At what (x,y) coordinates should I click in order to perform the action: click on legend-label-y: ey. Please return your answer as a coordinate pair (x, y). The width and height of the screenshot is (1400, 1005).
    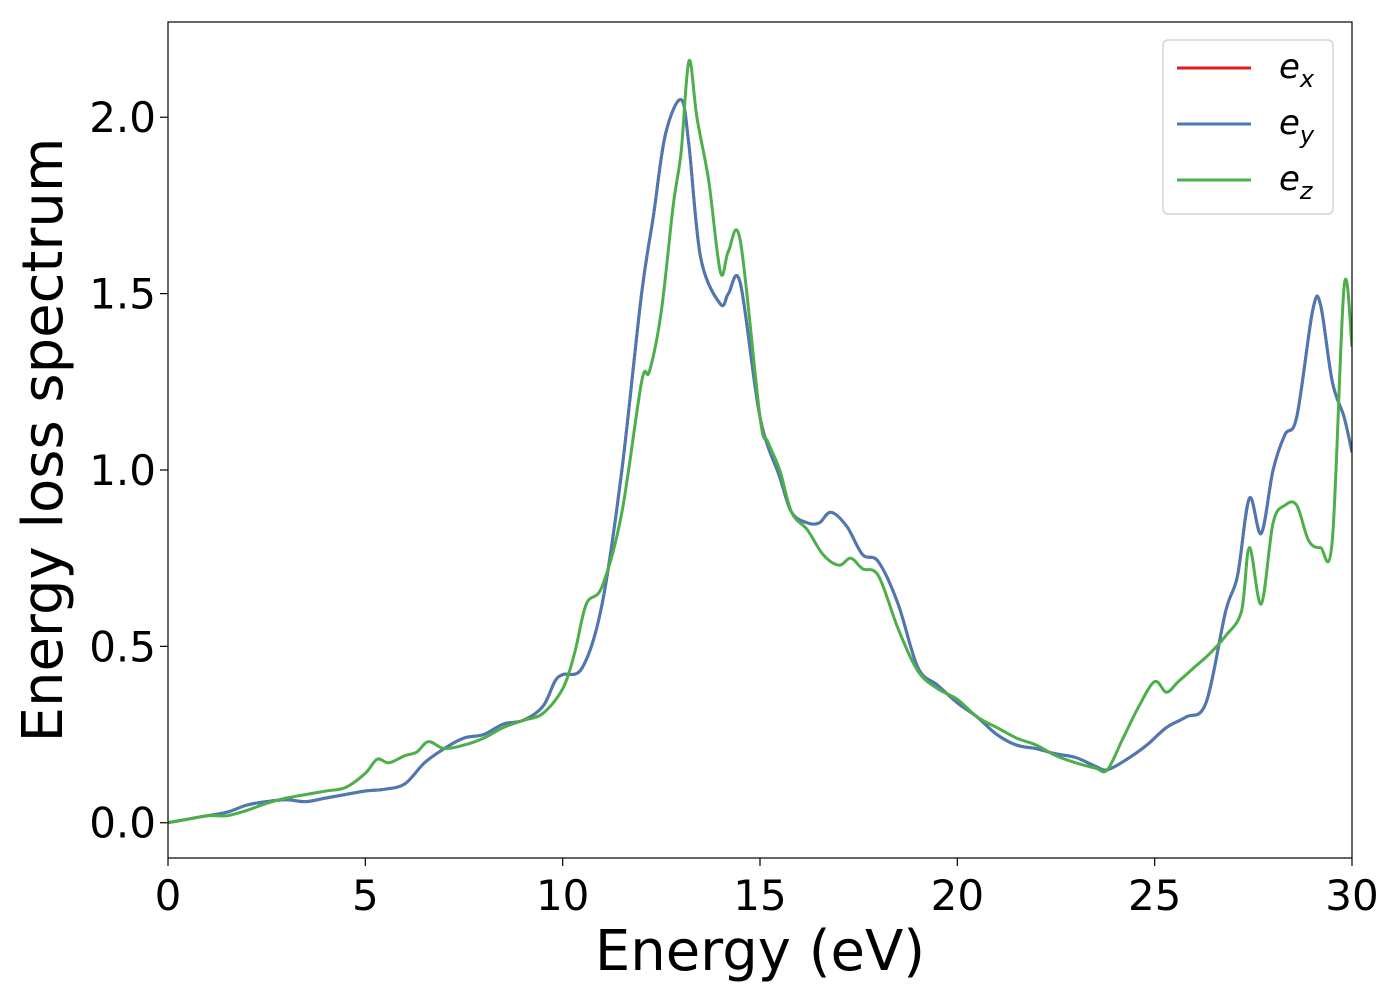
    Looking at the image, I should click on (1297, 126).